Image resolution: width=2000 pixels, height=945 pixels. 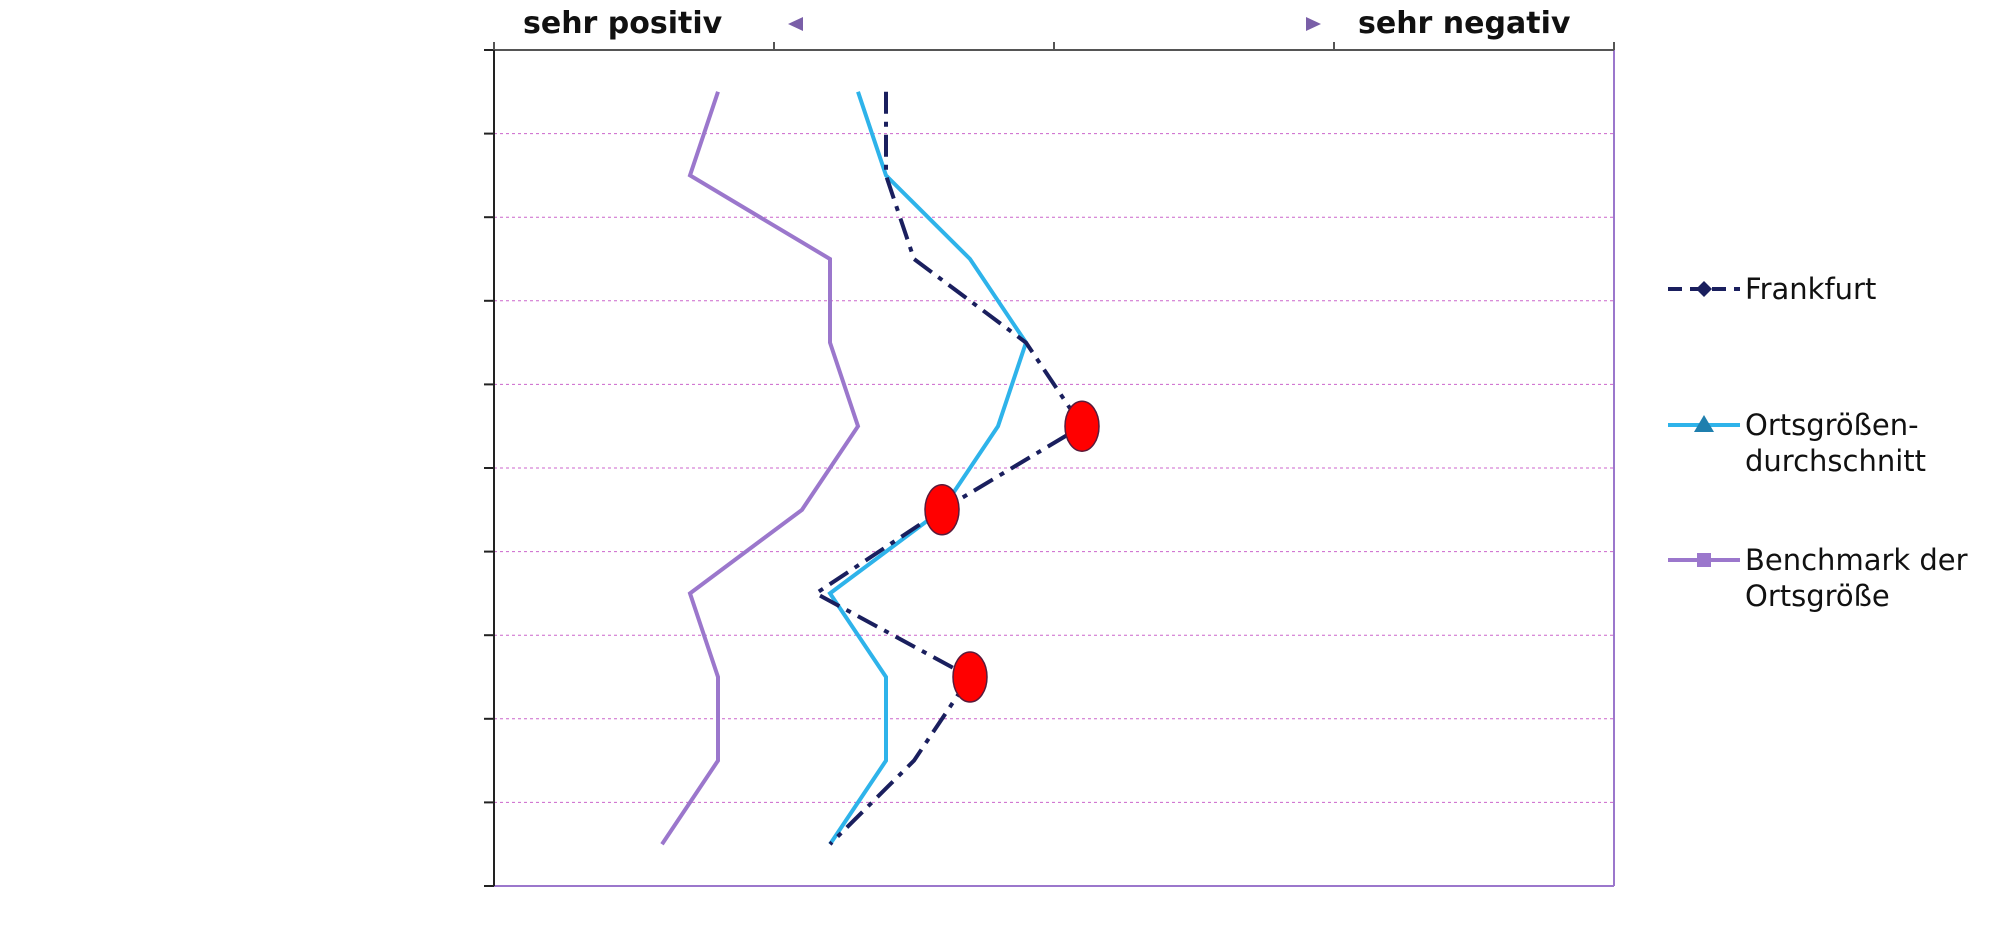 What do you see at coordinates (1810, 289) in the screenshot?
I see `legend-label-0: Frankfurt` at bounding box center [1810, 289].